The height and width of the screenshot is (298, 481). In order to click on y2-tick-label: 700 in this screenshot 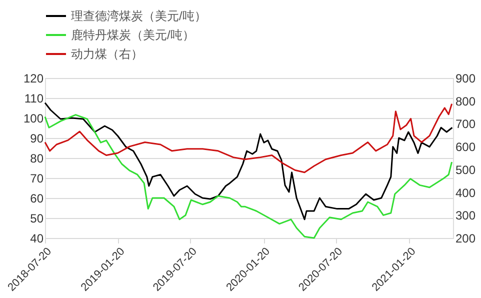, I will do `click(466, 124)`.